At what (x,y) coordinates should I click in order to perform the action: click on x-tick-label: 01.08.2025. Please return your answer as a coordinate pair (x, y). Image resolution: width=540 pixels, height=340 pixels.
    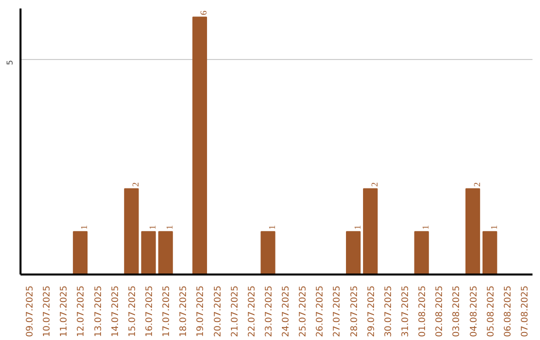
    Looking at the image, I should click on (423, 312).